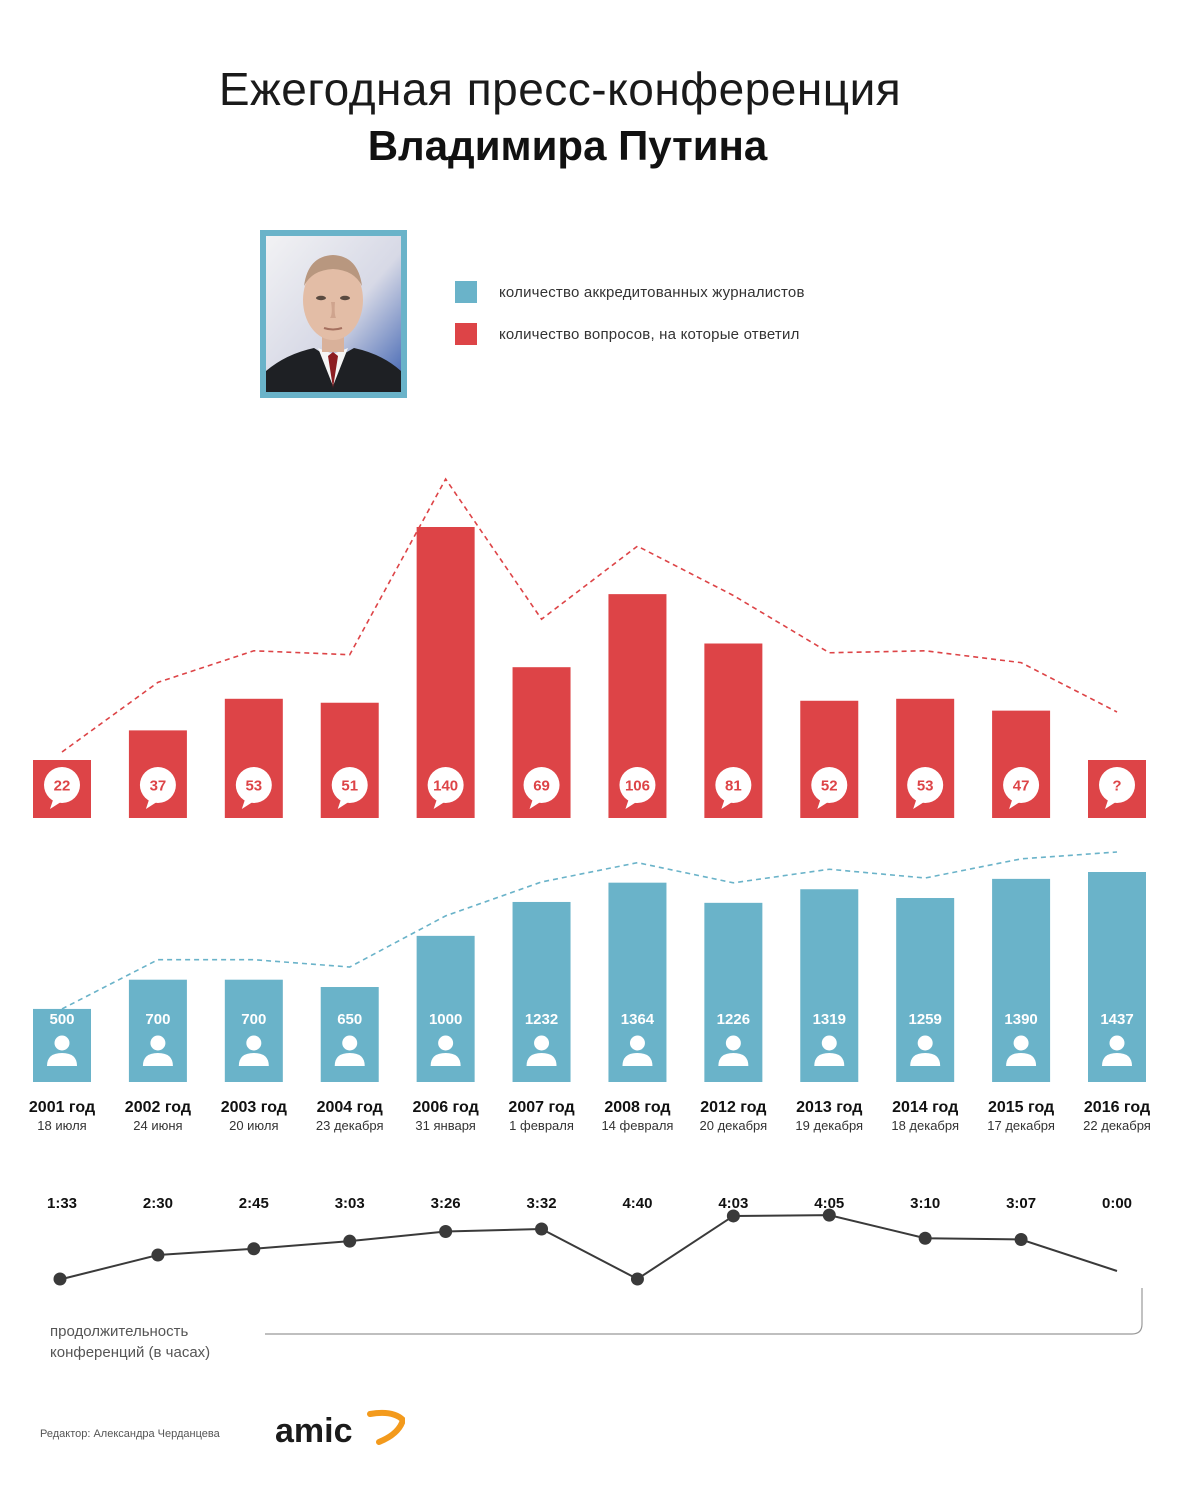 The width and height of the screenshot is (1200, 1487). I want to click on duration-line, so click(589, 1247).